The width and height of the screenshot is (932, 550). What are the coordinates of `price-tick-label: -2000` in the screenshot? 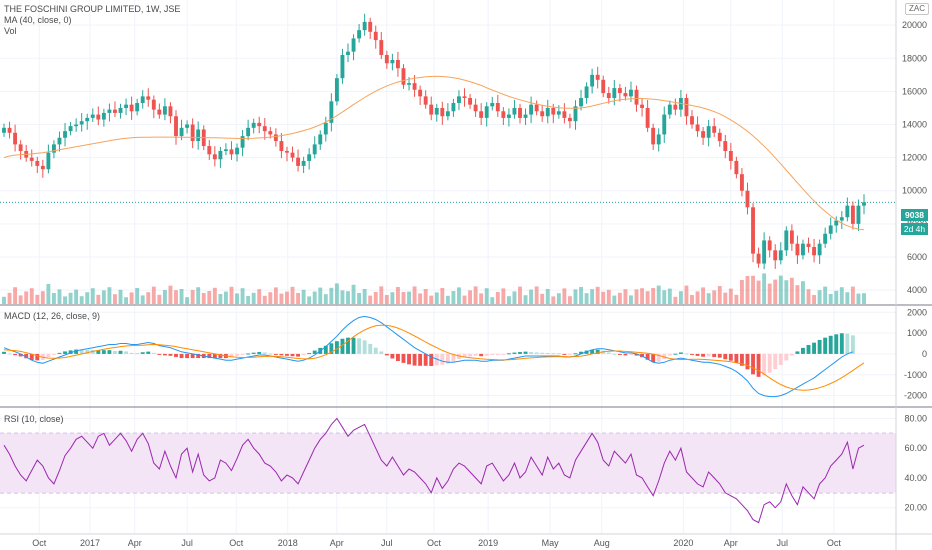 It's located at (915, 396).